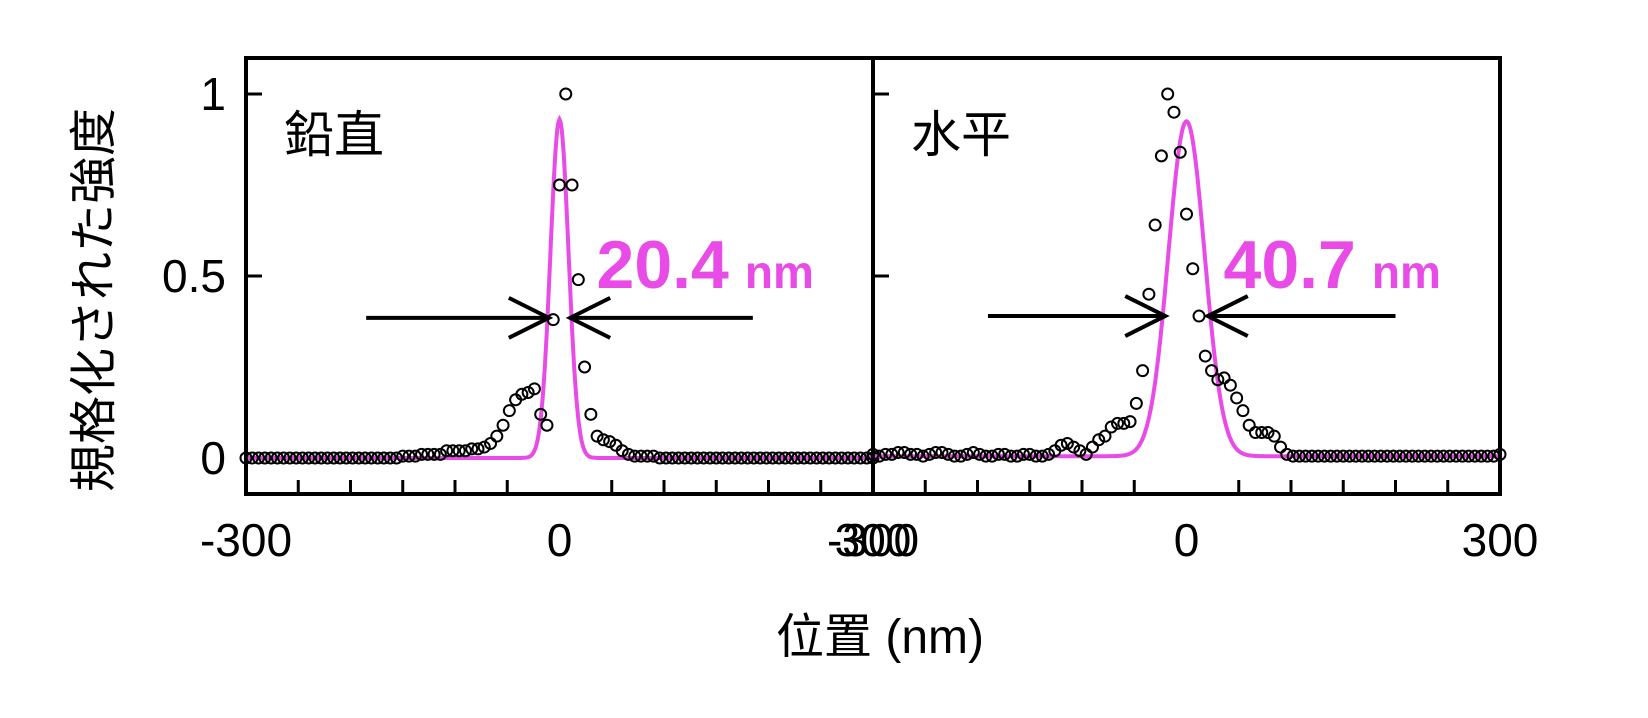 The width and height of the screenshot is (1648, 718). I want to click on x-axis-label: 位置 (nm), so click(880, 637).